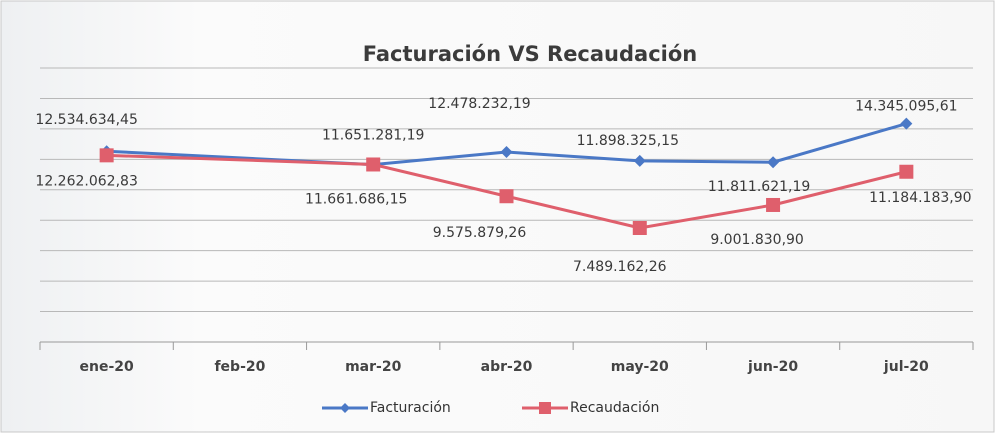 Image resolution: width=995 pixels, height=433 pixels. Describe the element at coordinates (480, 233) in the screenshot. I see `data-label: 9.575.879,26` at that location.